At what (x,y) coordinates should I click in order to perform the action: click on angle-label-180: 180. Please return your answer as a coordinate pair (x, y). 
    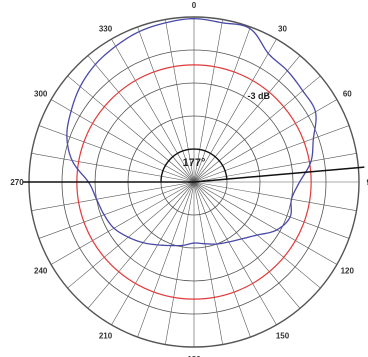
    Looking at the image, I should click on (194, 356).